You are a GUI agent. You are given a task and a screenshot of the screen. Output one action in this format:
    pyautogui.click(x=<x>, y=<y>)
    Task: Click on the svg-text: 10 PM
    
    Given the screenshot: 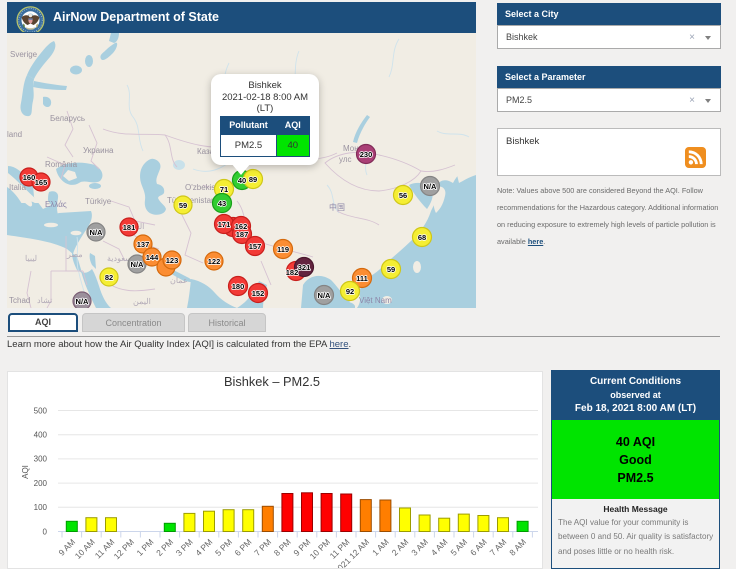 What is the action you would take?
    pyautogui.click(x=320, y=549)
    